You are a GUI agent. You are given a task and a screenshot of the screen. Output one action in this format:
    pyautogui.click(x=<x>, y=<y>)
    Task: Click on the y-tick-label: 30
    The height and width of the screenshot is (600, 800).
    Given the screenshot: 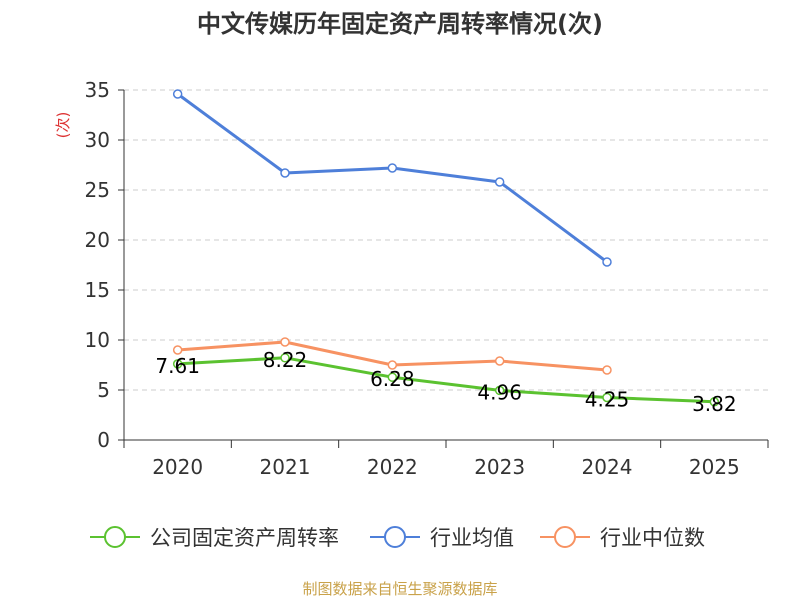 What is the action you would take?
    pyautogui.click(x=97, y=140)
    